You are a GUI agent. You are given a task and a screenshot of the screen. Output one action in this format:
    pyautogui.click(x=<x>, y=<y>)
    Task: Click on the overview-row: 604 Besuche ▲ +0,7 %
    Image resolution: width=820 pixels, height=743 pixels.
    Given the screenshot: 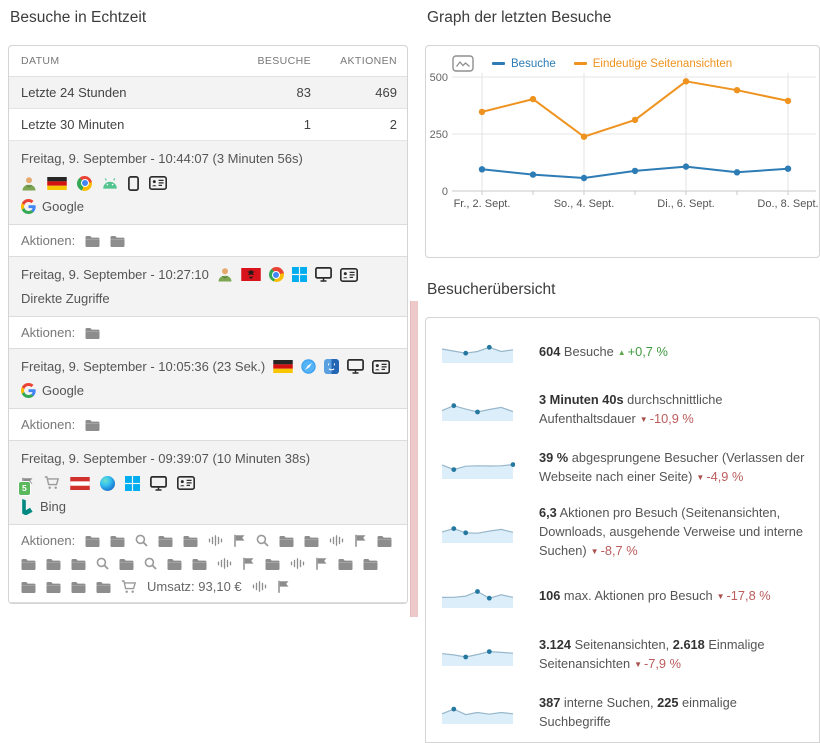 What is the action you would take?
    pyautogui.click(x=629, y=352)
    